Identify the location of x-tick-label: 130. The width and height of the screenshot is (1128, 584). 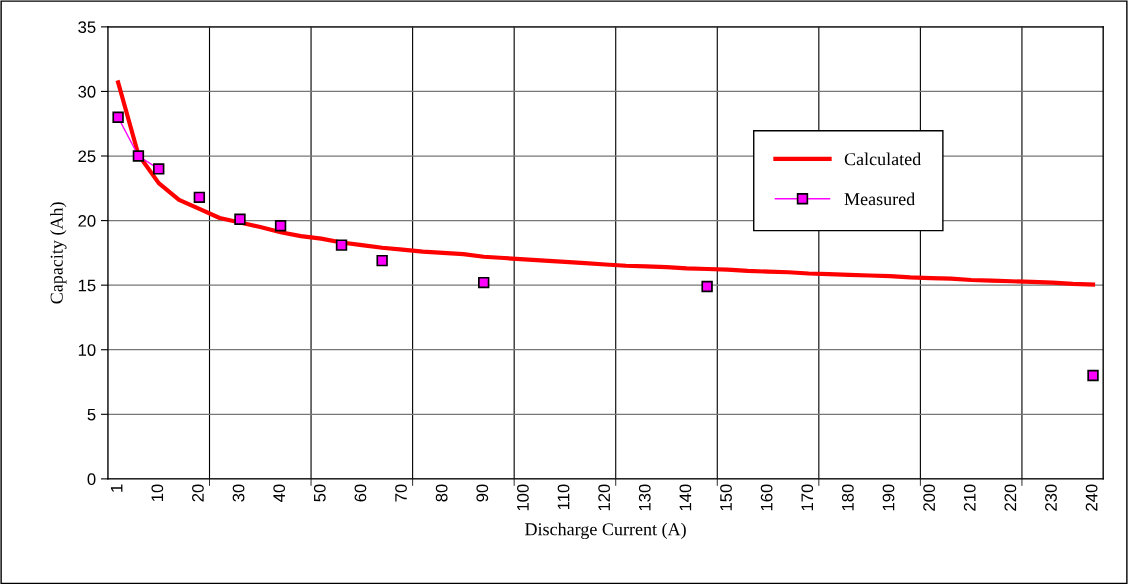
(644, 497).